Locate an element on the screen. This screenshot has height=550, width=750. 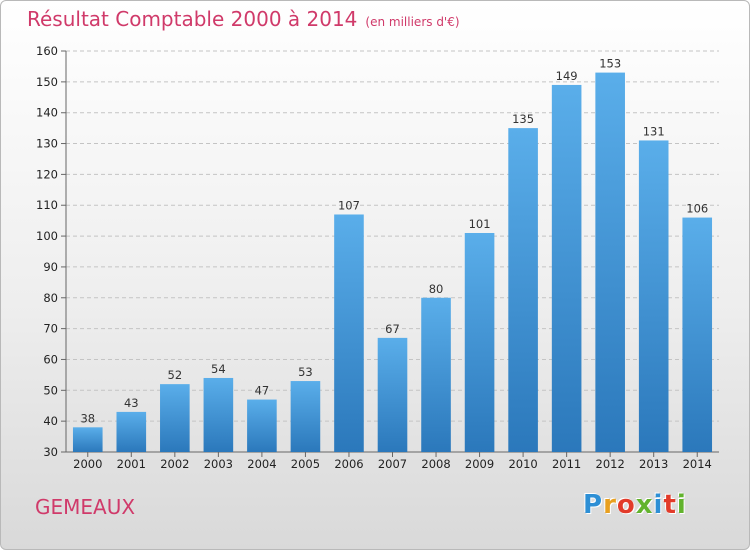
value-label-2006: 107 is located at coordinates (349, 205).